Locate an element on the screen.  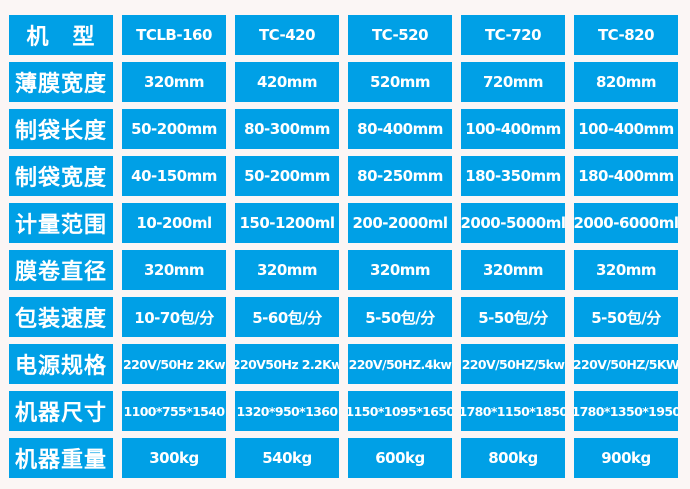
spec-cell: 820mm is located at coordinates (626, 82).